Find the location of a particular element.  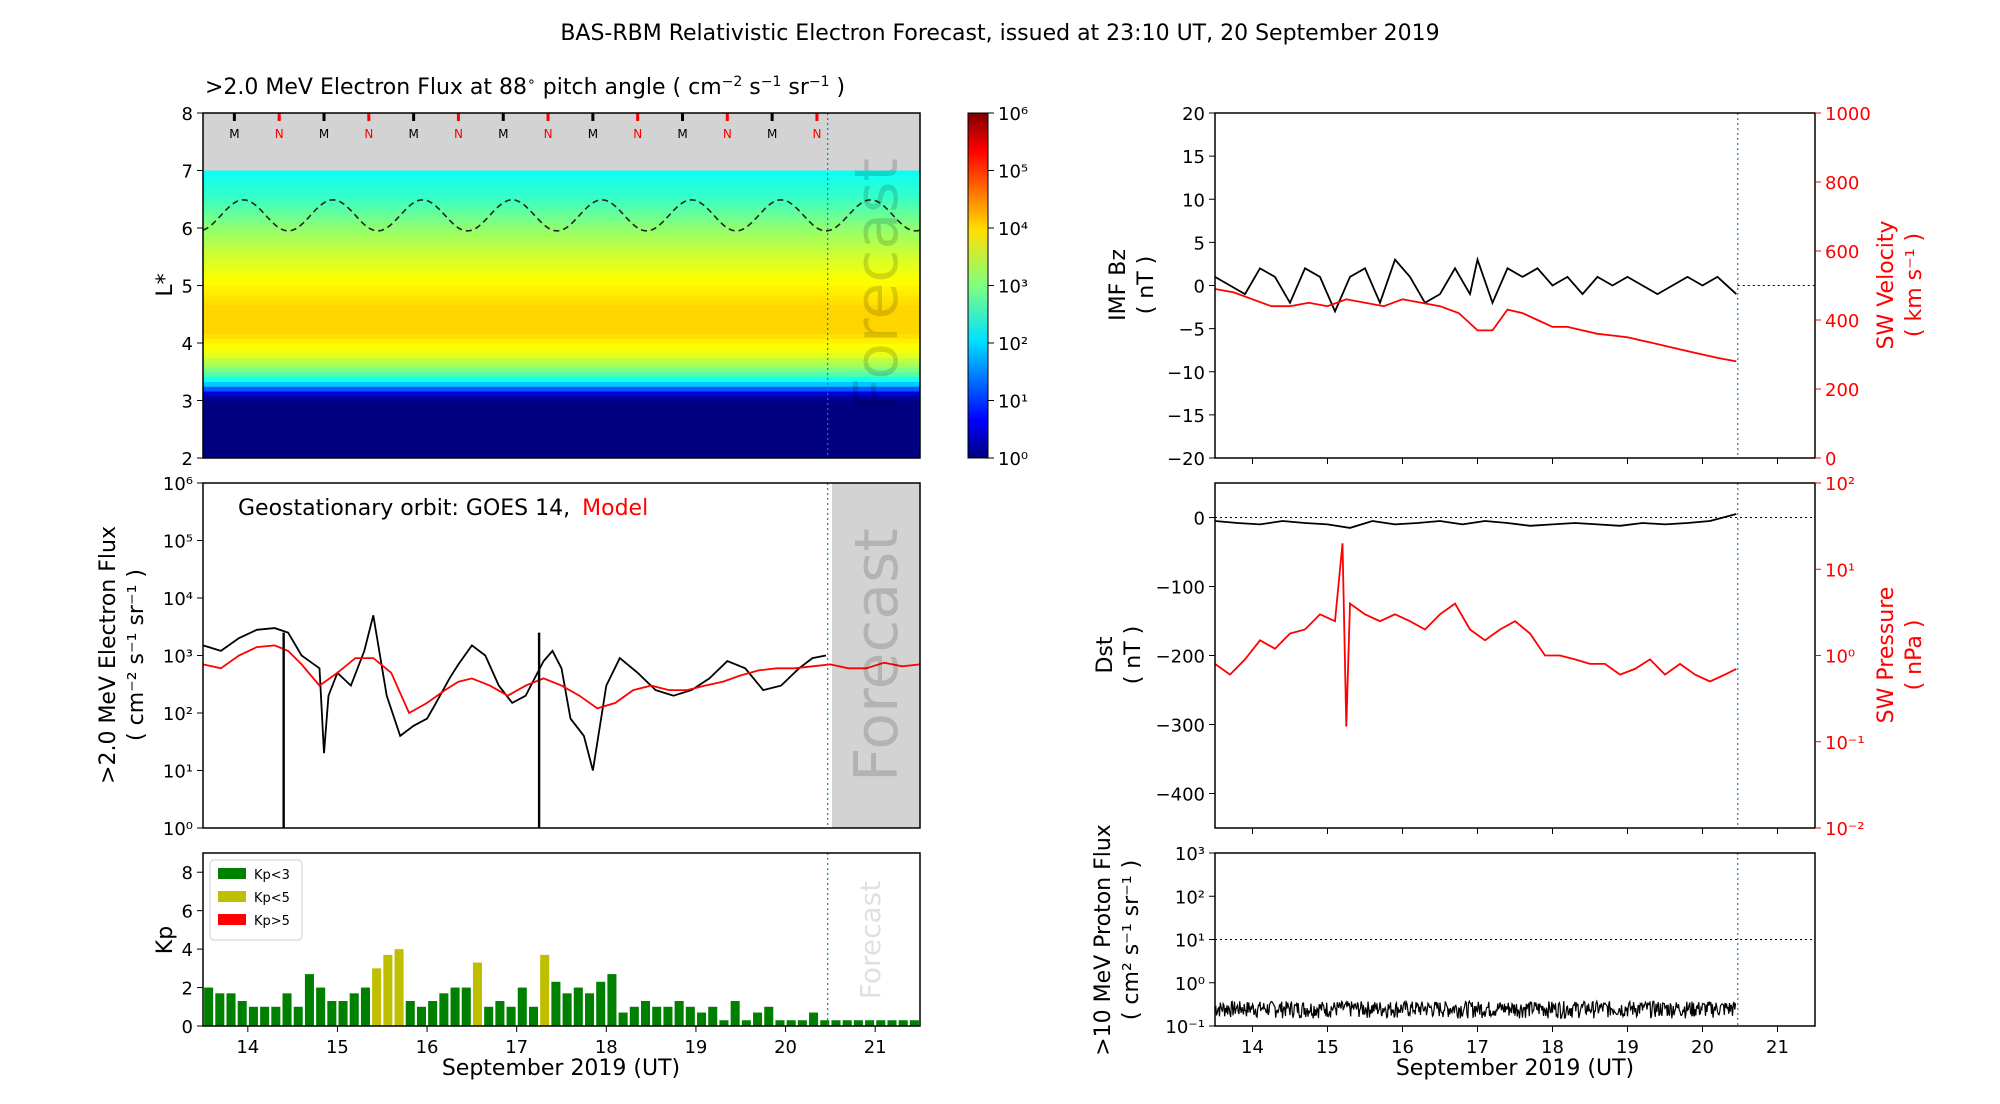

geo-ytick-label: 10⁵ is located at coordinates (178, 542).